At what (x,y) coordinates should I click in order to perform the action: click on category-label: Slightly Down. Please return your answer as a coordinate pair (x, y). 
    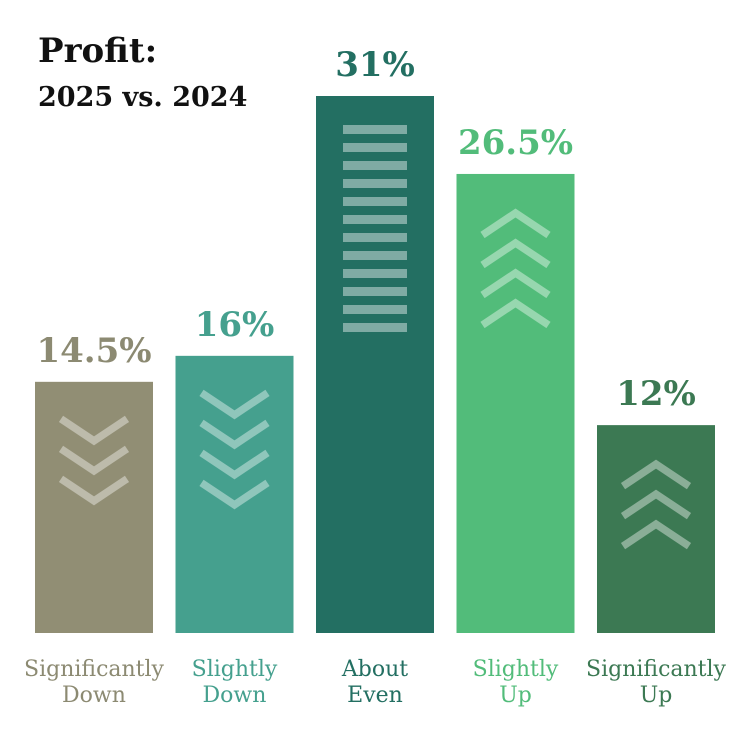
    Looking at the image, I should click on (235, 682).